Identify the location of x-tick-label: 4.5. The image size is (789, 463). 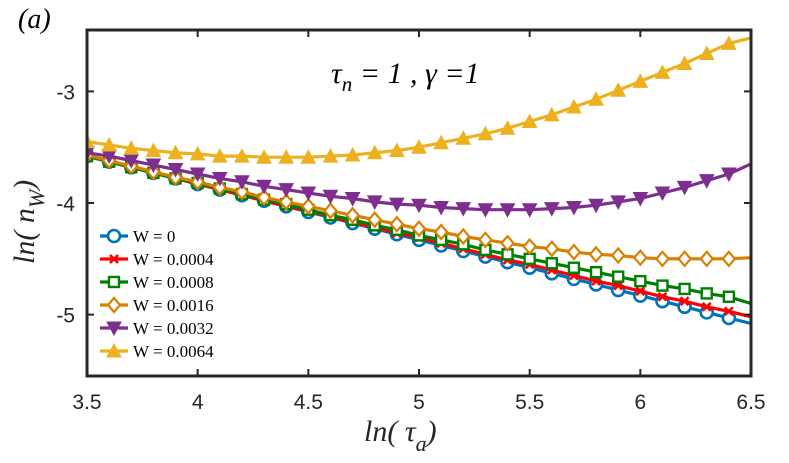
(308, 402).